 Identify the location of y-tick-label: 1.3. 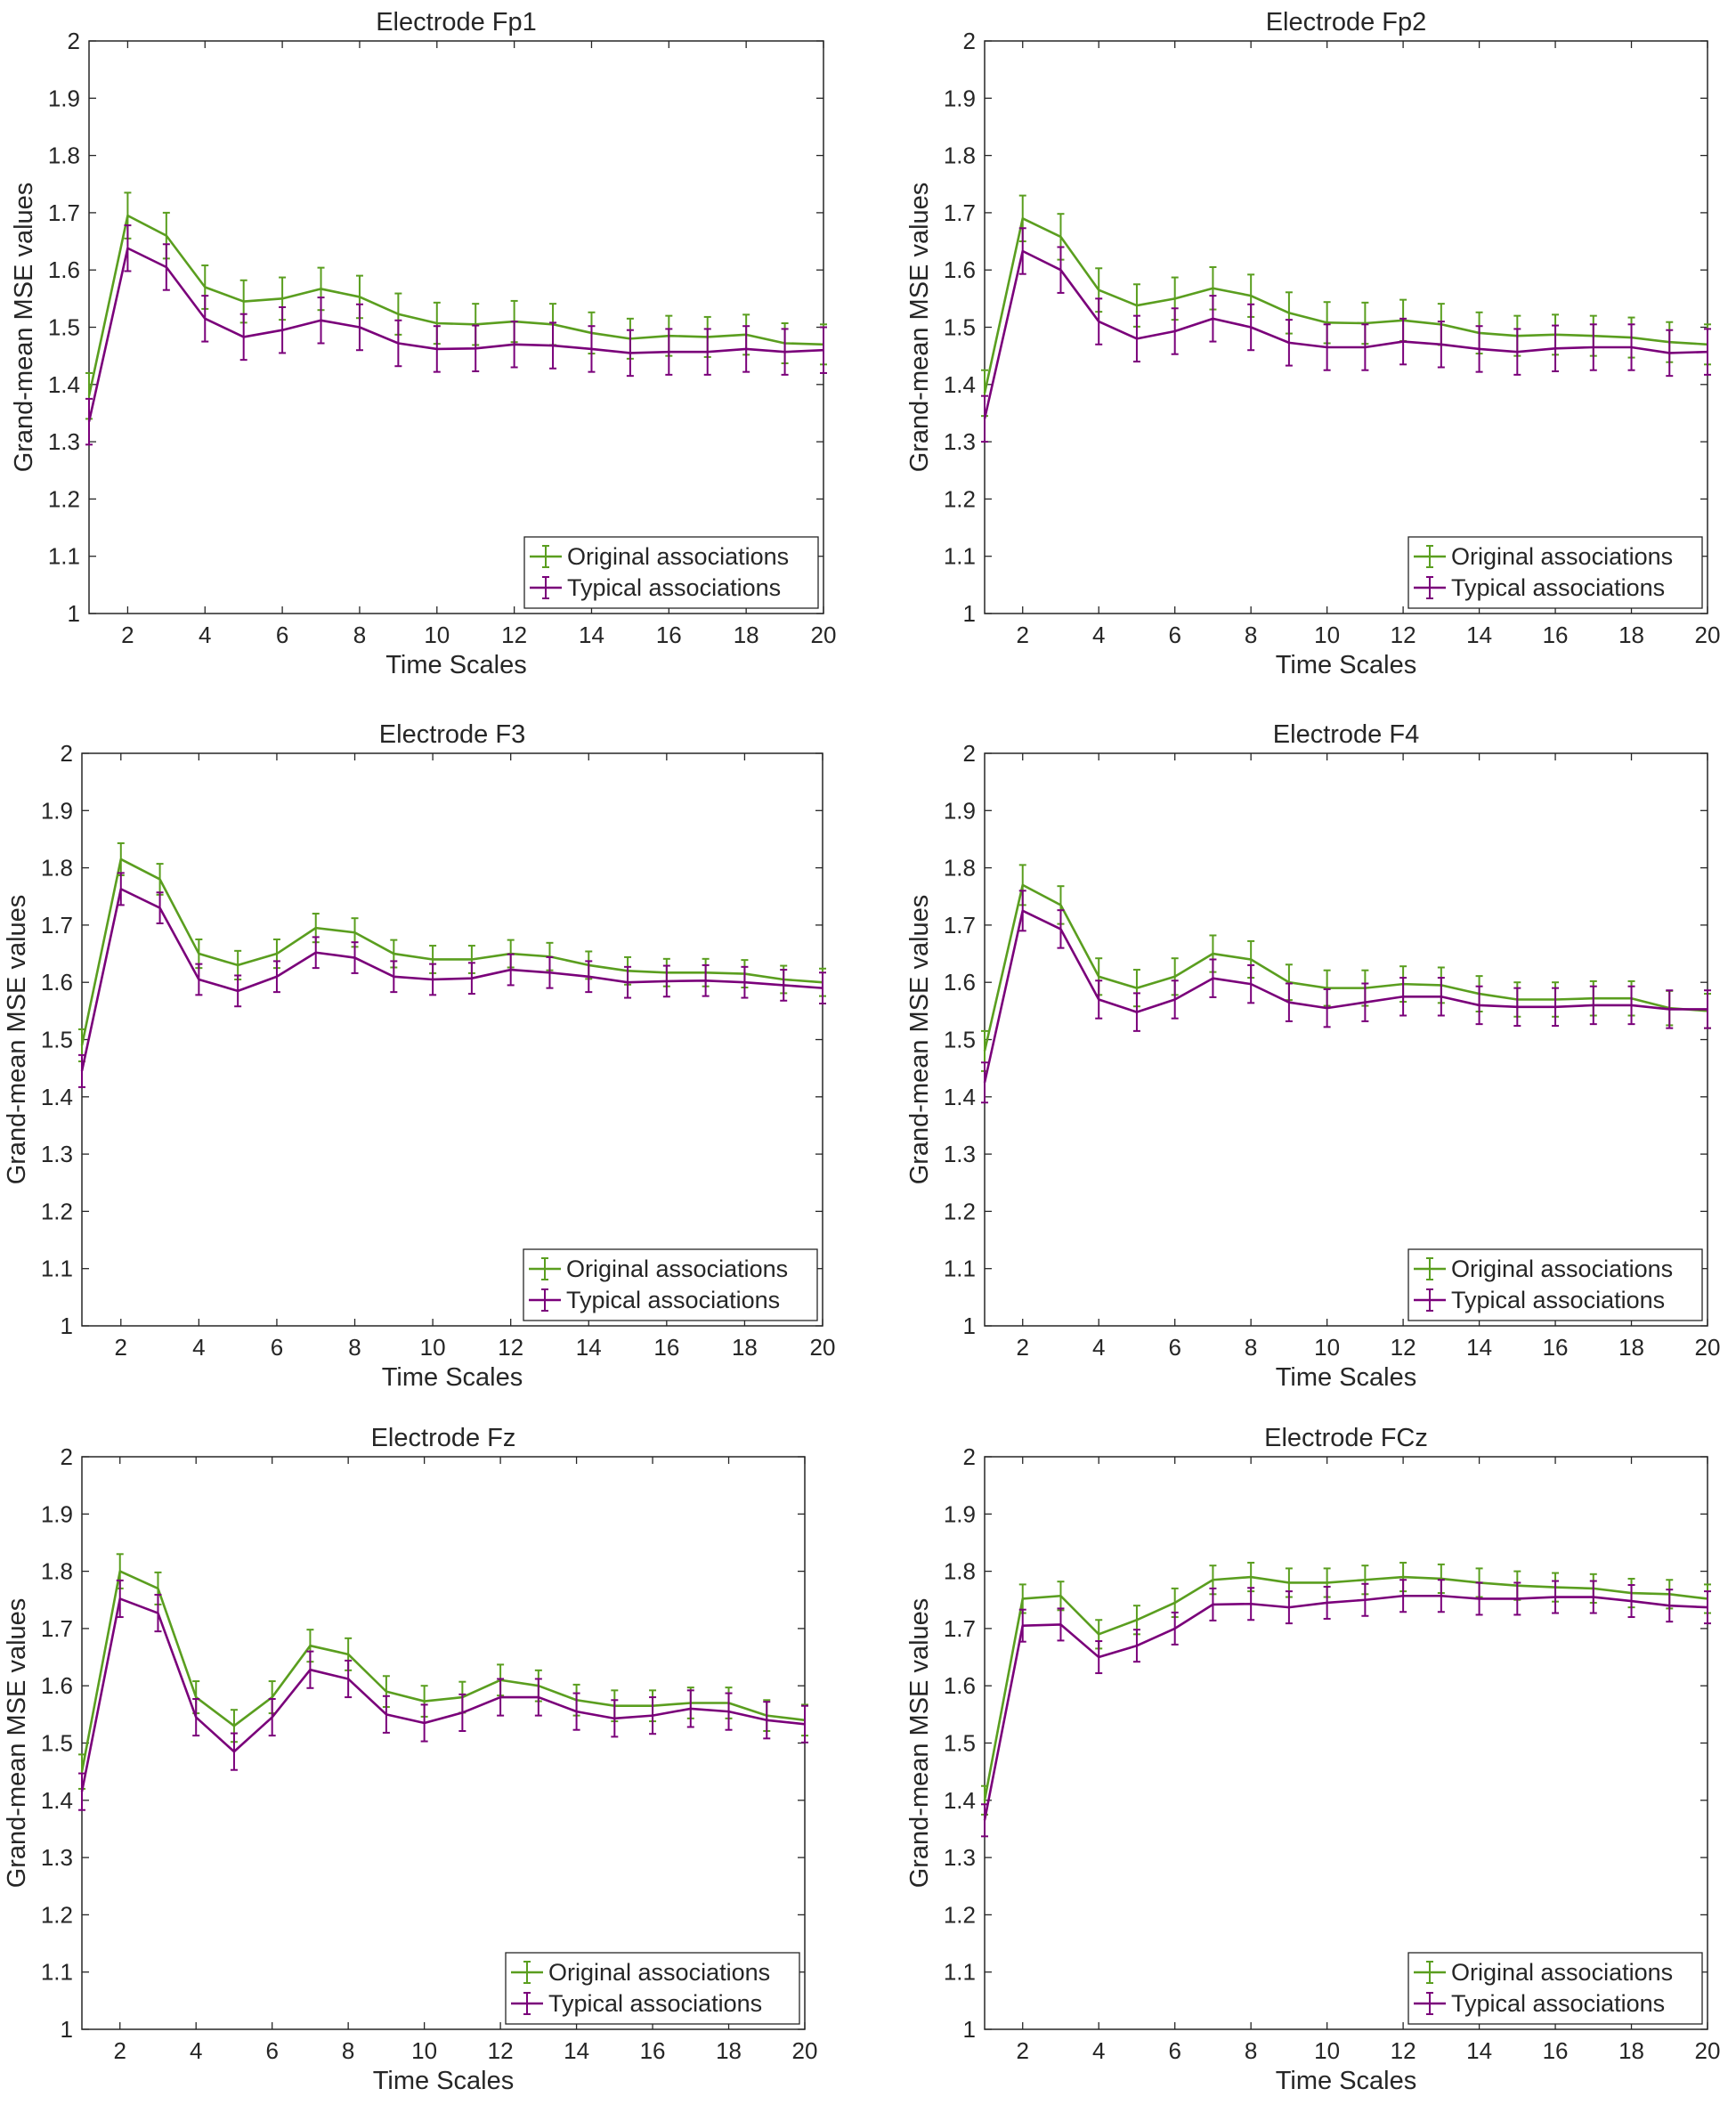
(57, 1154).